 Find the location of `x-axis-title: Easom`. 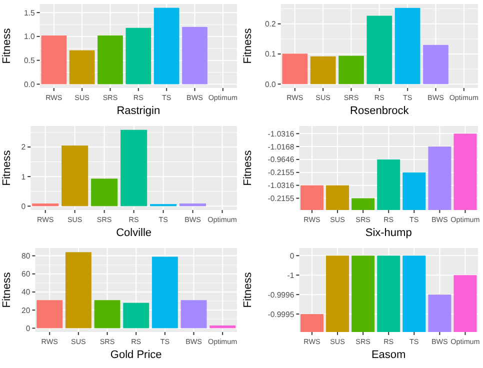

x-axis-title: Easom is located at coordinates (388, 355).